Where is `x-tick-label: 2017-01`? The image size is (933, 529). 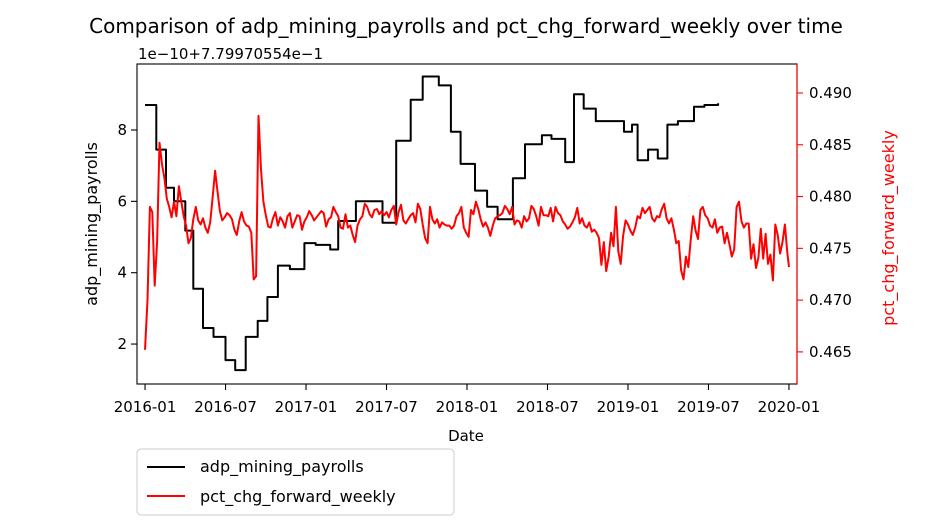
x-tick-label: 2017-01 is located at coordinates (306, 407).